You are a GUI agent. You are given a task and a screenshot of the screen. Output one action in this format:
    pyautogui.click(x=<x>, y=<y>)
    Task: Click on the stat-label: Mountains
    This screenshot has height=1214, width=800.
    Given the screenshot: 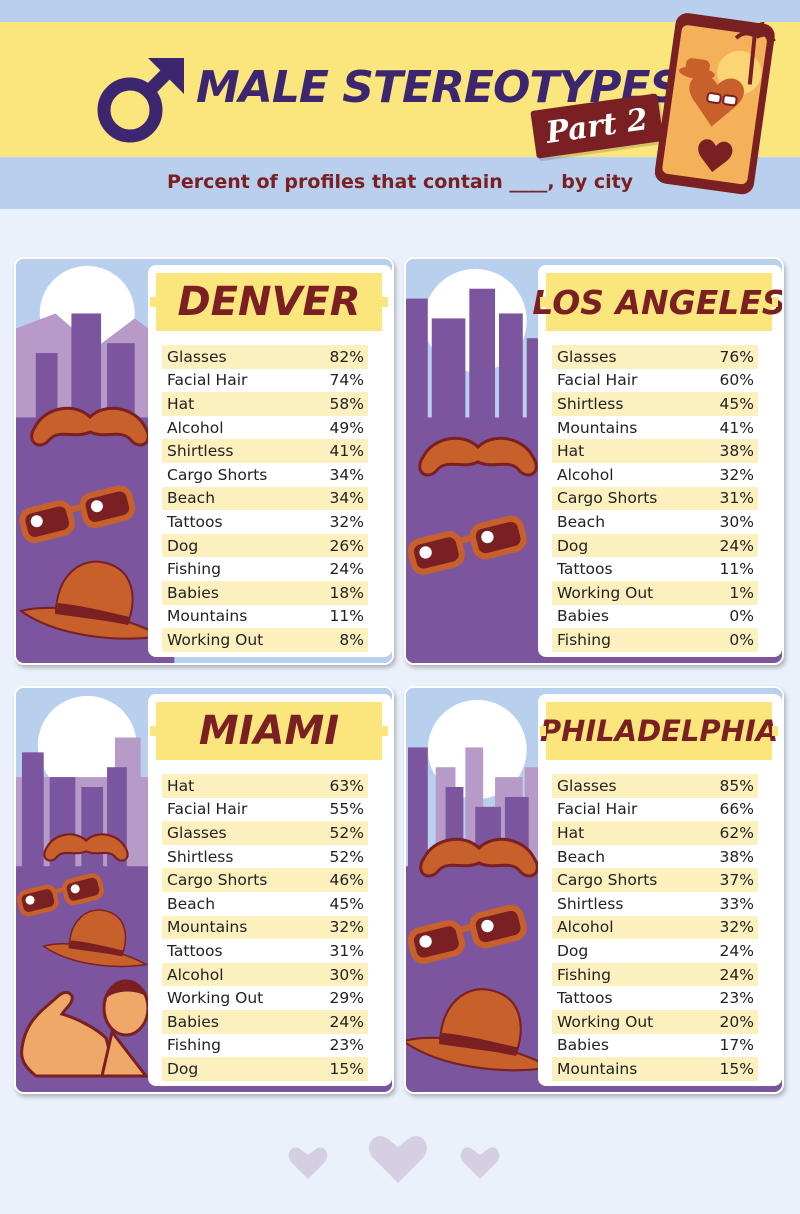 What is the action you would take?
    pyautogui.click(x=597, y=427)
    